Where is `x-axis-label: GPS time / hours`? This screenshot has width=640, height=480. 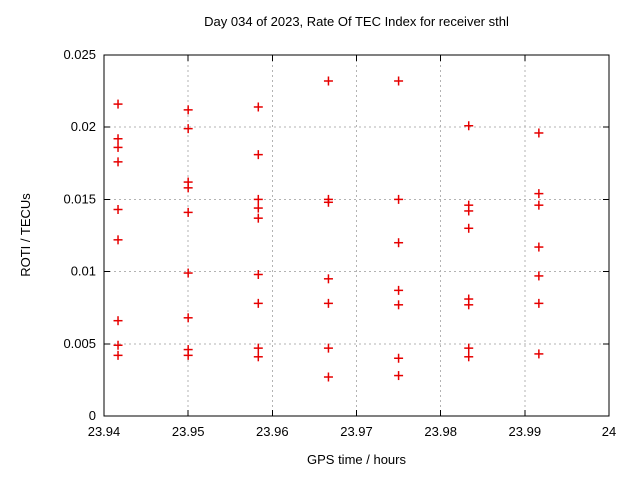 x-axis-label: GPS time / hours is located at coordinates (356, 459).